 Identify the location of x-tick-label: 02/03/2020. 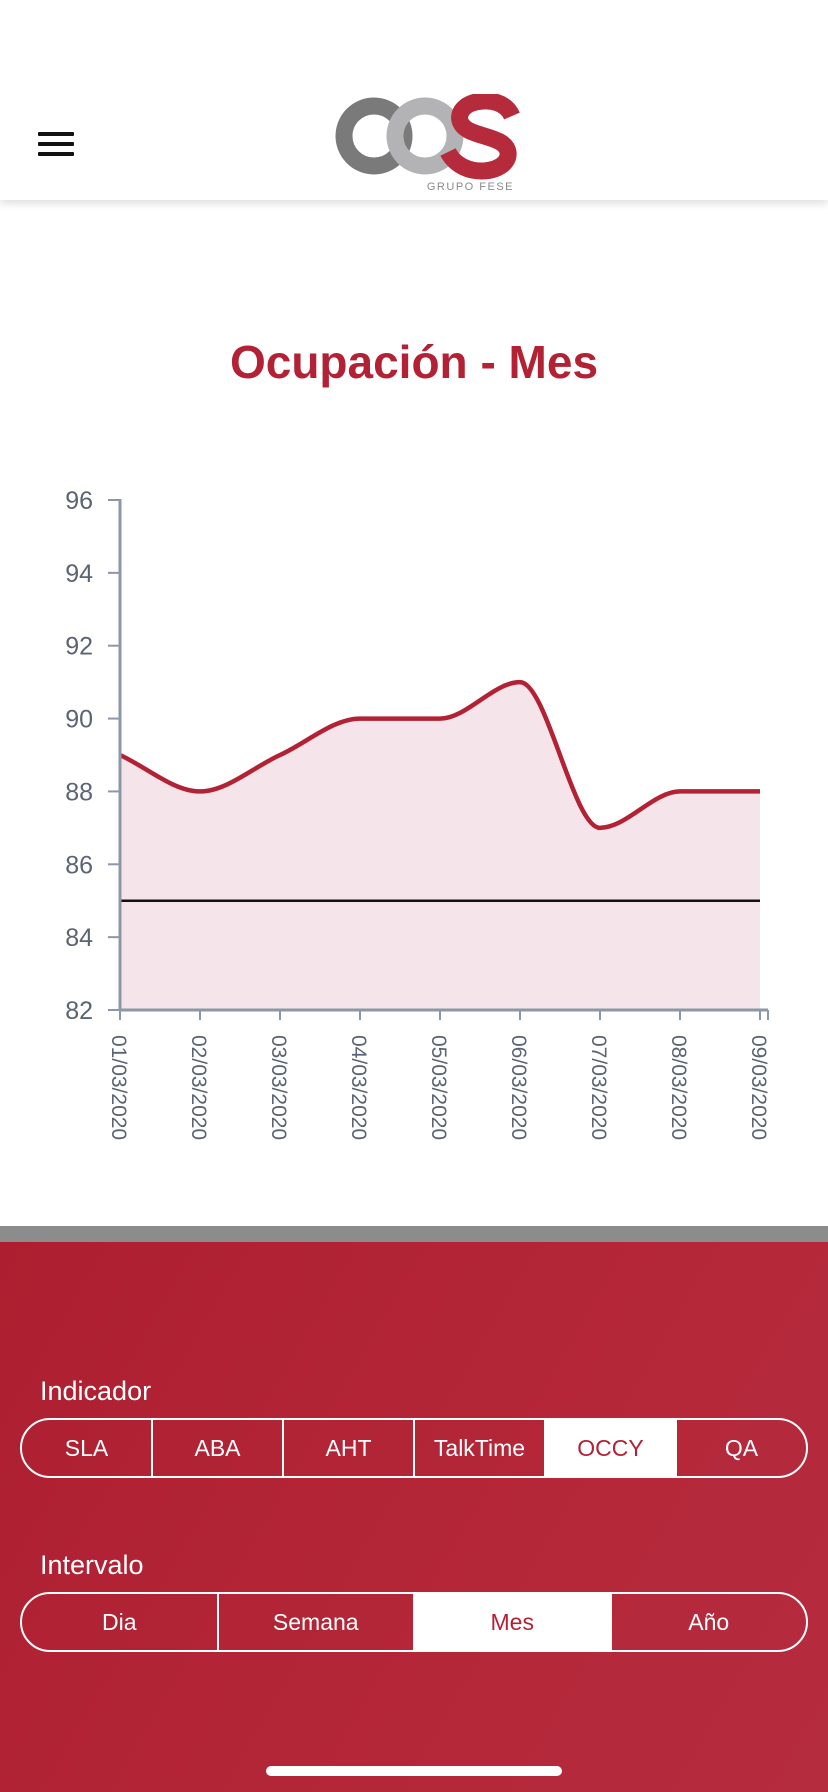
(198, 1087).